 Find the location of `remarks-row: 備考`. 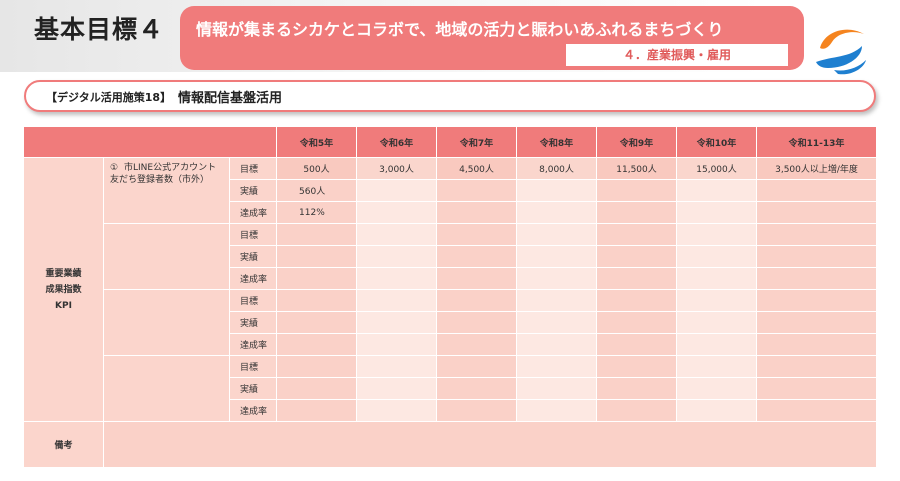

remarks-row: 備考 is located at coordinates (450, 444).